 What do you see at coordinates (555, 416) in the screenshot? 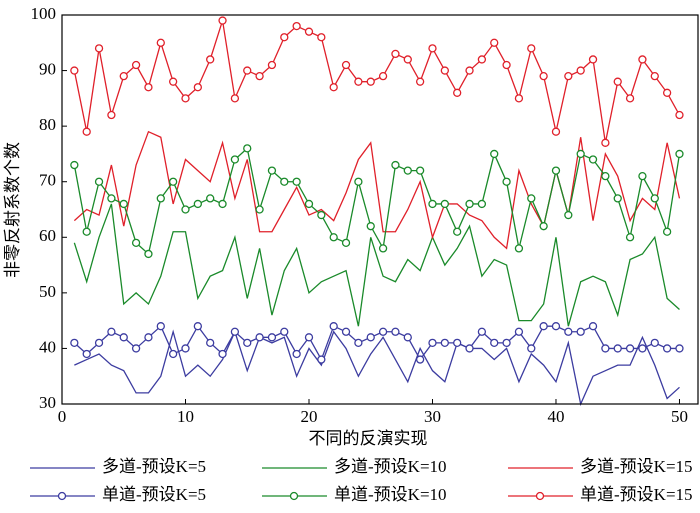
I see `x-tick-label: 40` at bounding box center [555, 416].